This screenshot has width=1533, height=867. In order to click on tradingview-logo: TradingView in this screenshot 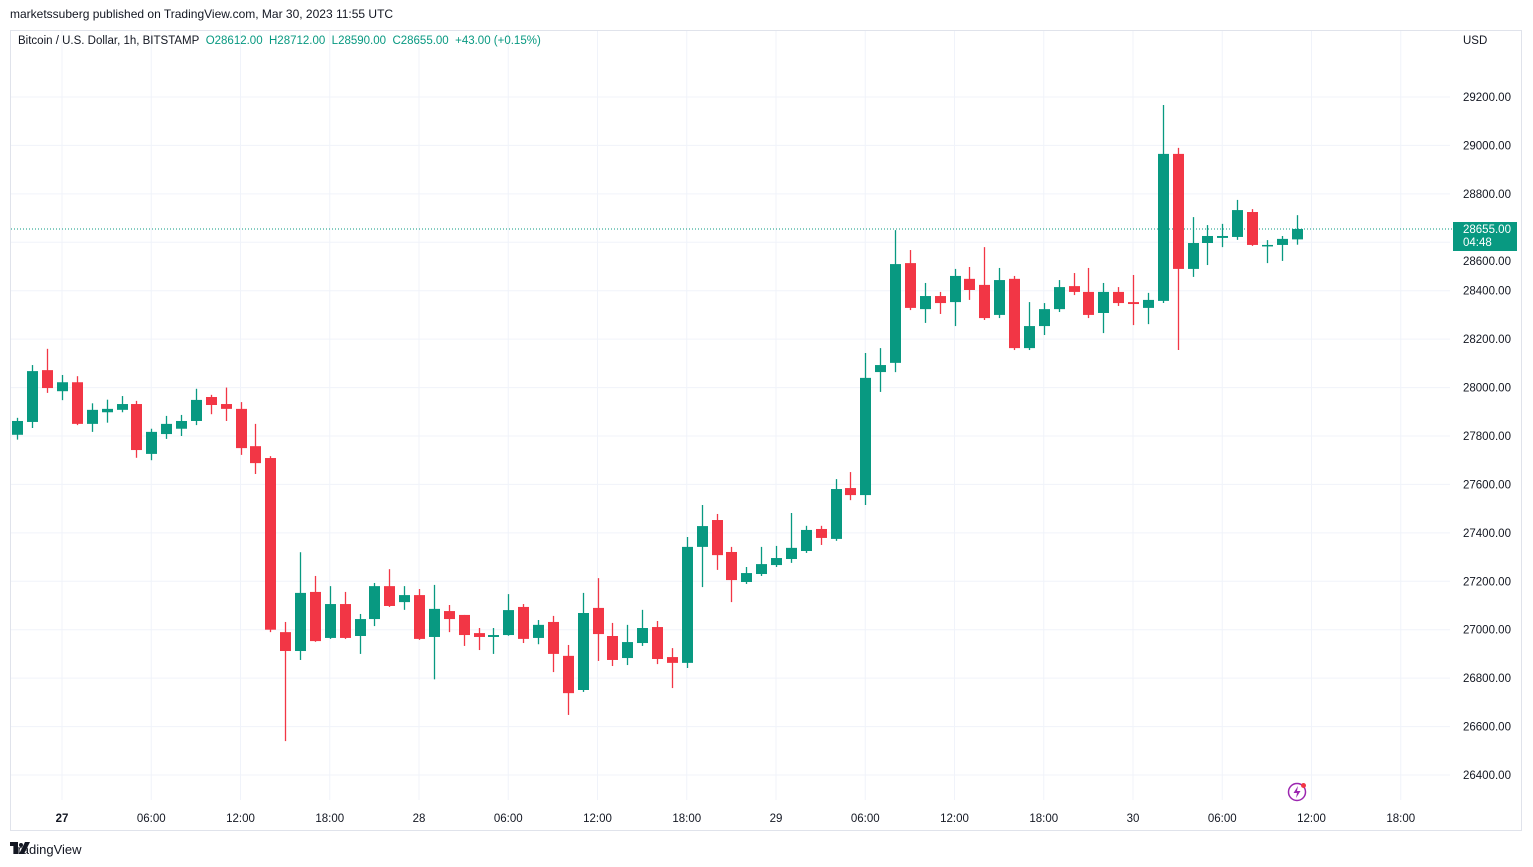, I will do `click(46, 849)`.